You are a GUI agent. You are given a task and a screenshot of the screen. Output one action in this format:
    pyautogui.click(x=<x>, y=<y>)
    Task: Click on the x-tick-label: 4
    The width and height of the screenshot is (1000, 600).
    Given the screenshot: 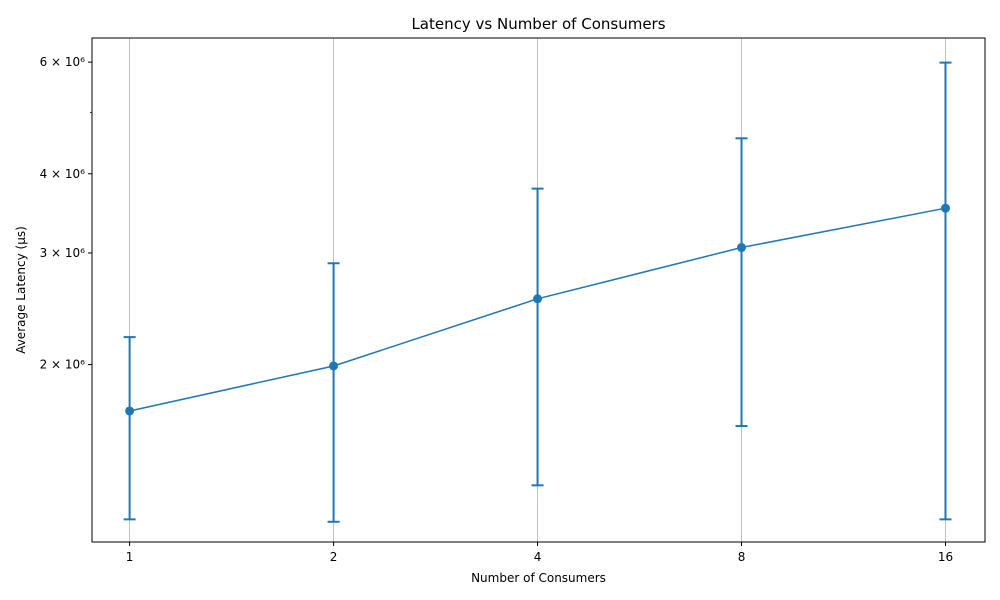 What is the action you would take?
    pyautogui.click(x=538, y=557)
    